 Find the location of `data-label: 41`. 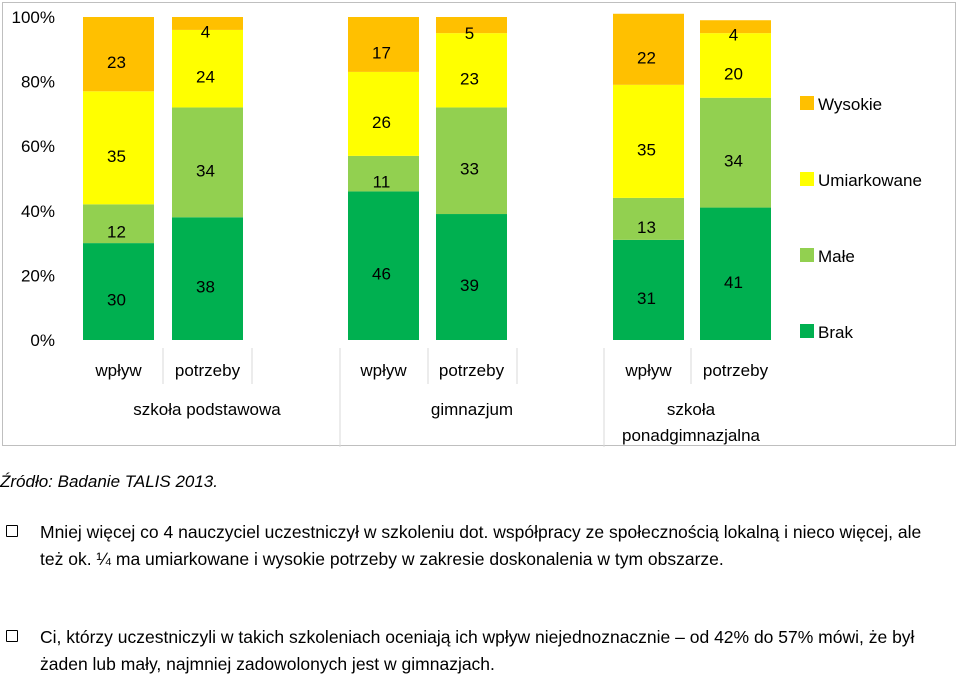

data-label: 41 is located at coordinates (733, 282).